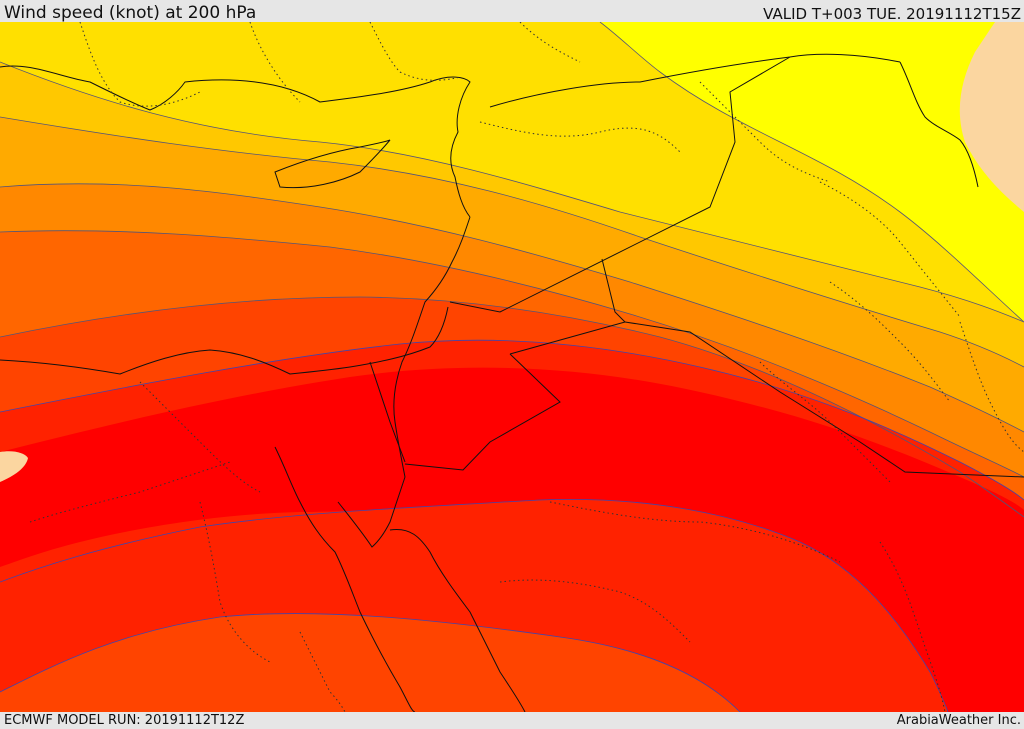 Image resolution: width=1024 pixels, height=729 pixels. Describe the element at coordinates (892, 14) in the screenshot. I see `valid-time: VALID T+003 TUE. 20191112T15Z` at that location.